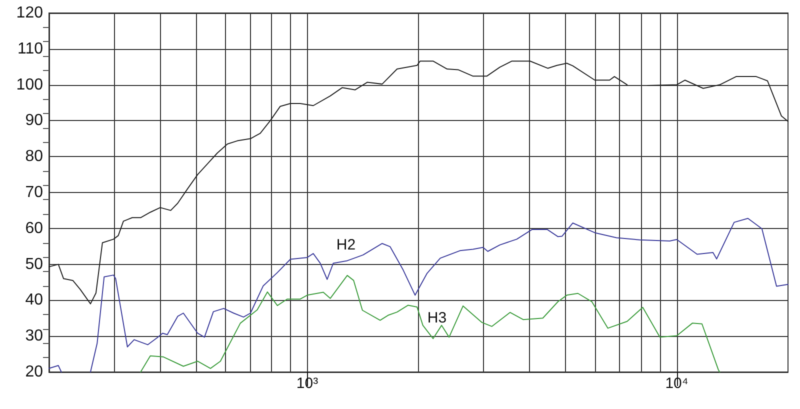  What do you see at coordinates (34, 300) in the screenshot?
I see `y-tick-label: 40` at bounding box center [34, 300].